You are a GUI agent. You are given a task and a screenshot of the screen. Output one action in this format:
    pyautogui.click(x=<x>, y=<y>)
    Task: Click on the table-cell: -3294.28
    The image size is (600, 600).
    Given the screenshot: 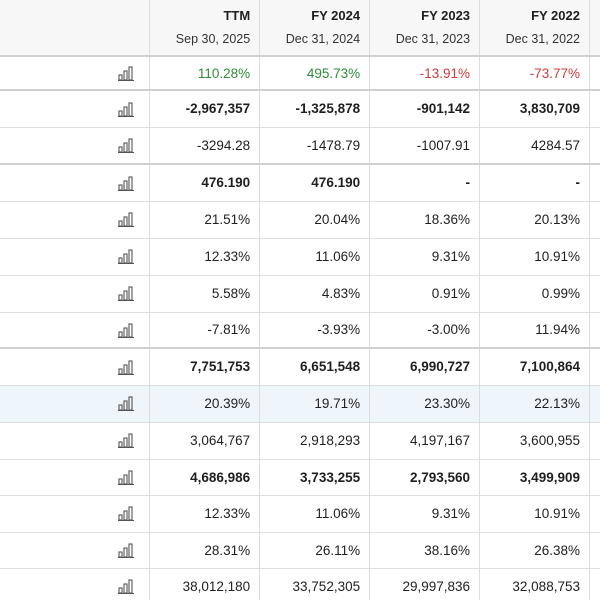 What is the action you would take?
    pyautogui.click(x=205, y=146)
    